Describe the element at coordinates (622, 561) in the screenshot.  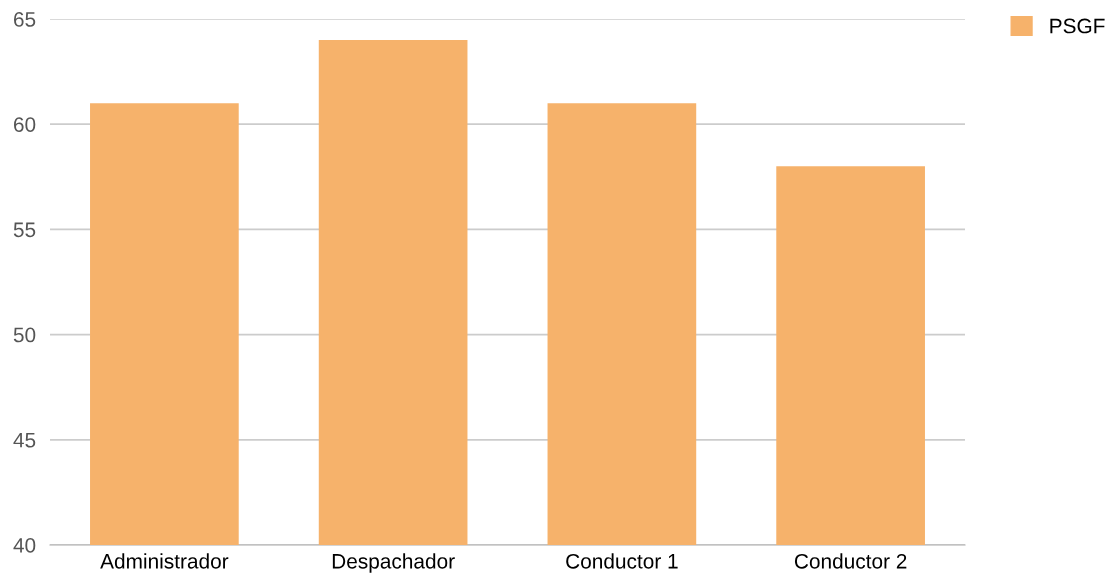
I see `x-tick-label: Conductor 1` at that location.